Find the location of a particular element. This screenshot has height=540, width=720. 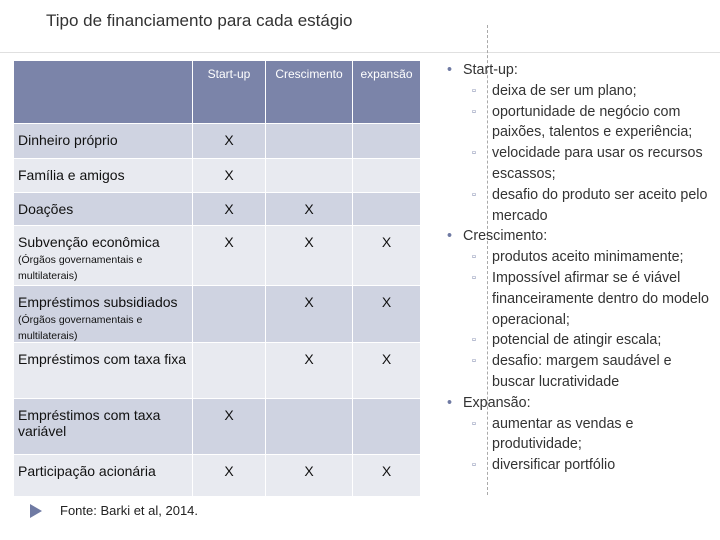

row-label: Família e amigos is located at coordinates (71, 175).